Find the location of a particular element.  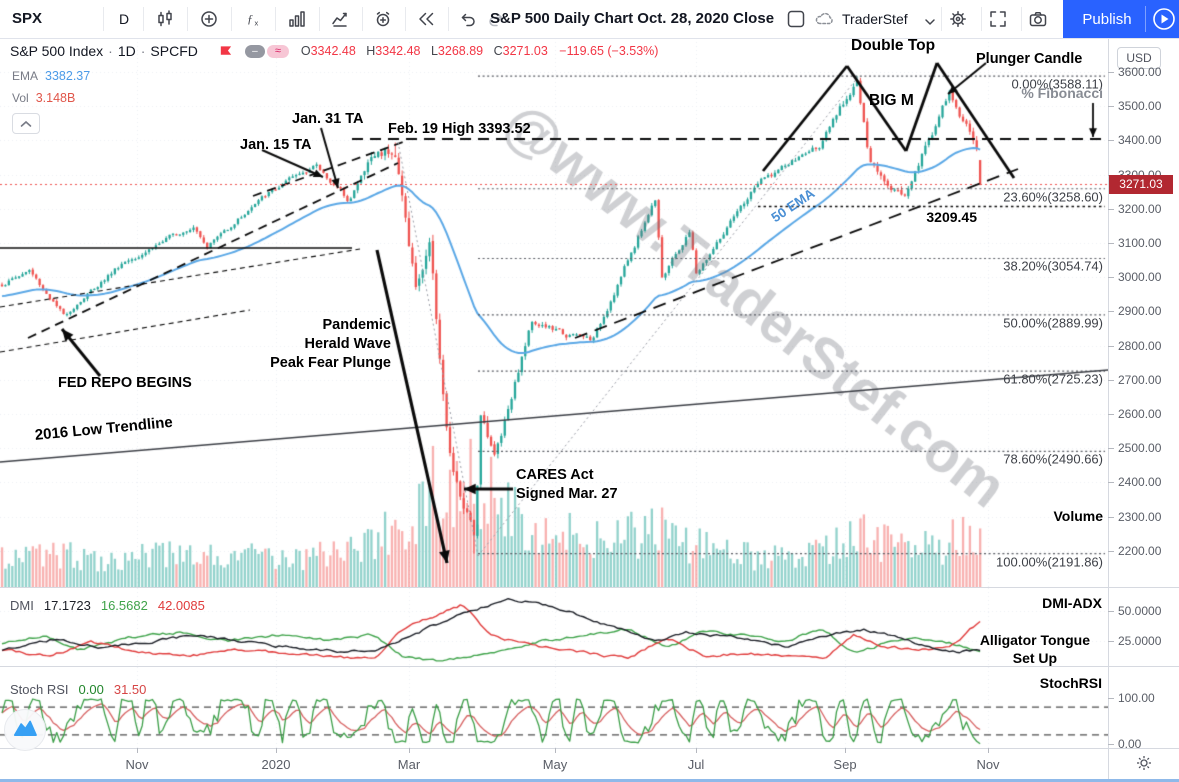

symbol-button: SPX is located at coordinates (27, 18).